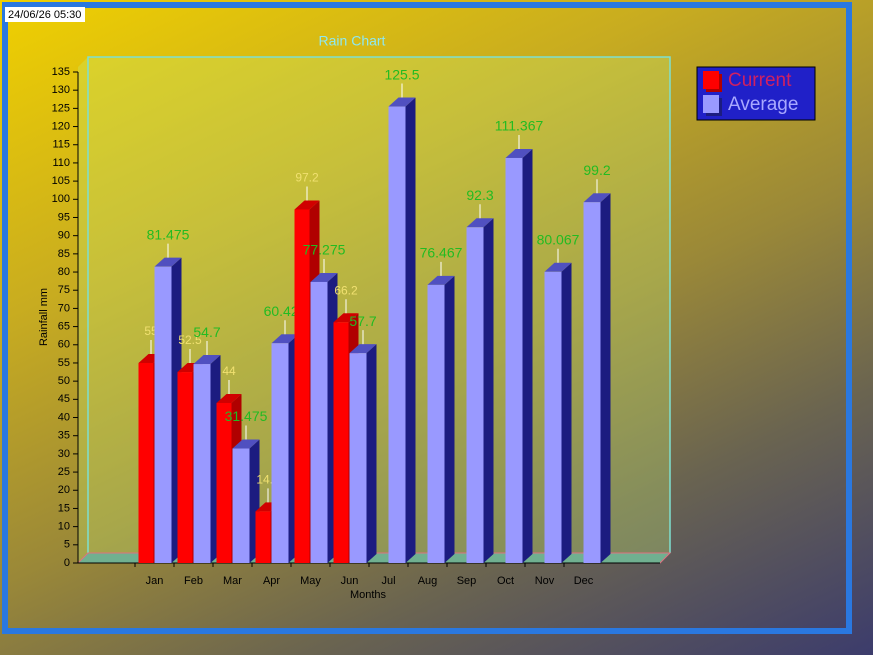 Image resolution: width=873 pixels, height=655 pixels. Describe the element at coordinates (246, 416) in the screenshot. I see `value-label: 31.475` at that location.